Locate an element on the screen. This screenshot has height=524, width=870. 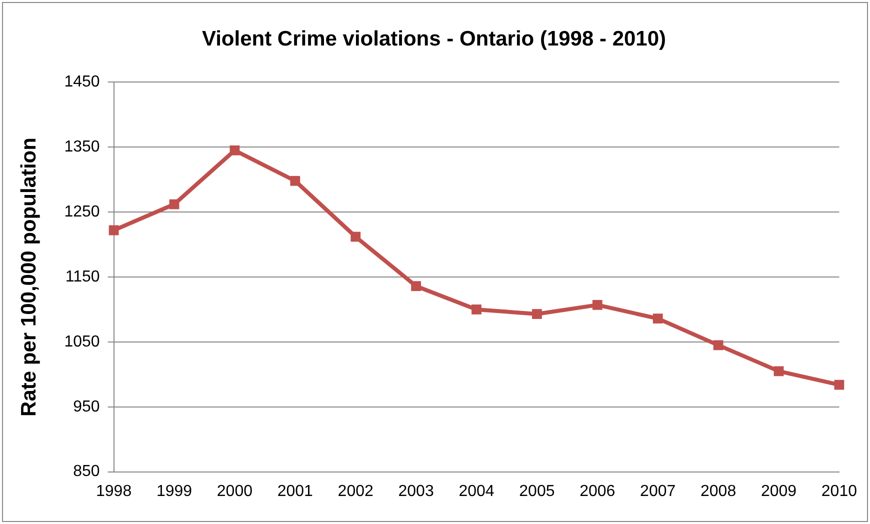
x-tick-label: 2004 is located at coordinates (476, 491).